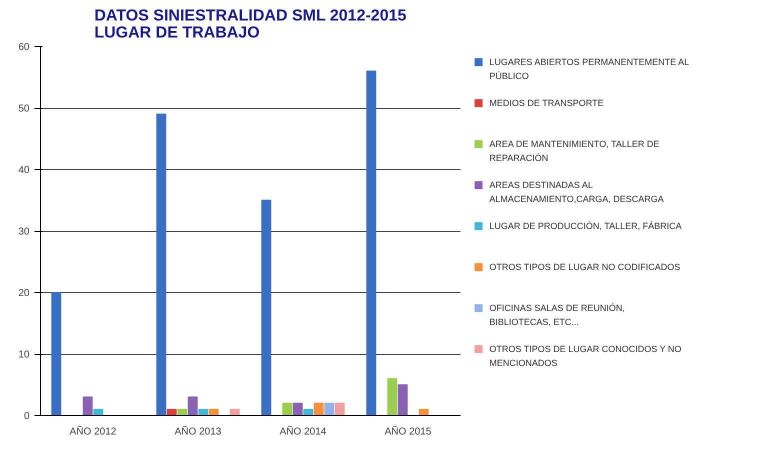 This screenshot has height=463, width=764. Describe the element at coordinates (250, 25) in the screenshot. I see `chart-title: DATOS SINIESTRALIDAD SML 2012-2015 LUGAR DE TRABAJO` at that location.